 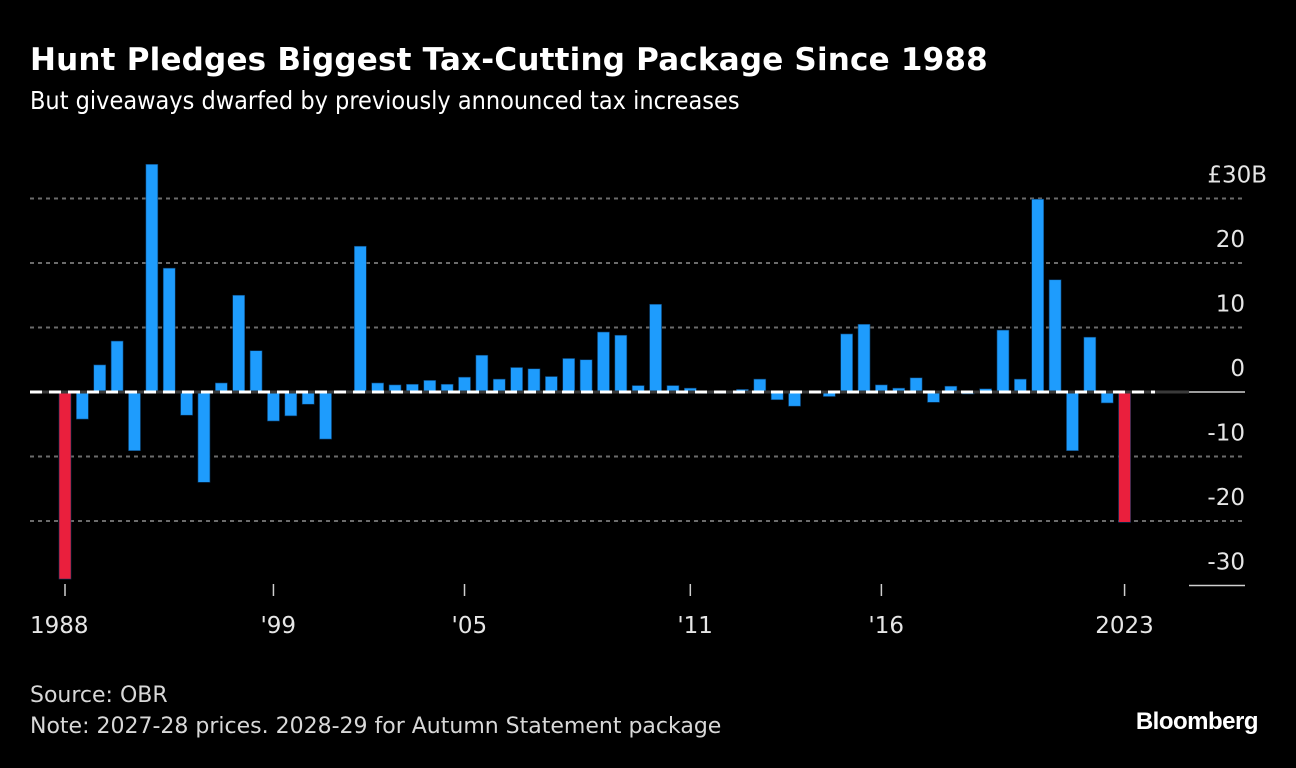 What do you see at coordinates (278, 626) in the screenshot?
I see `x-tick-label: '99` at bounding box center [278, 626].